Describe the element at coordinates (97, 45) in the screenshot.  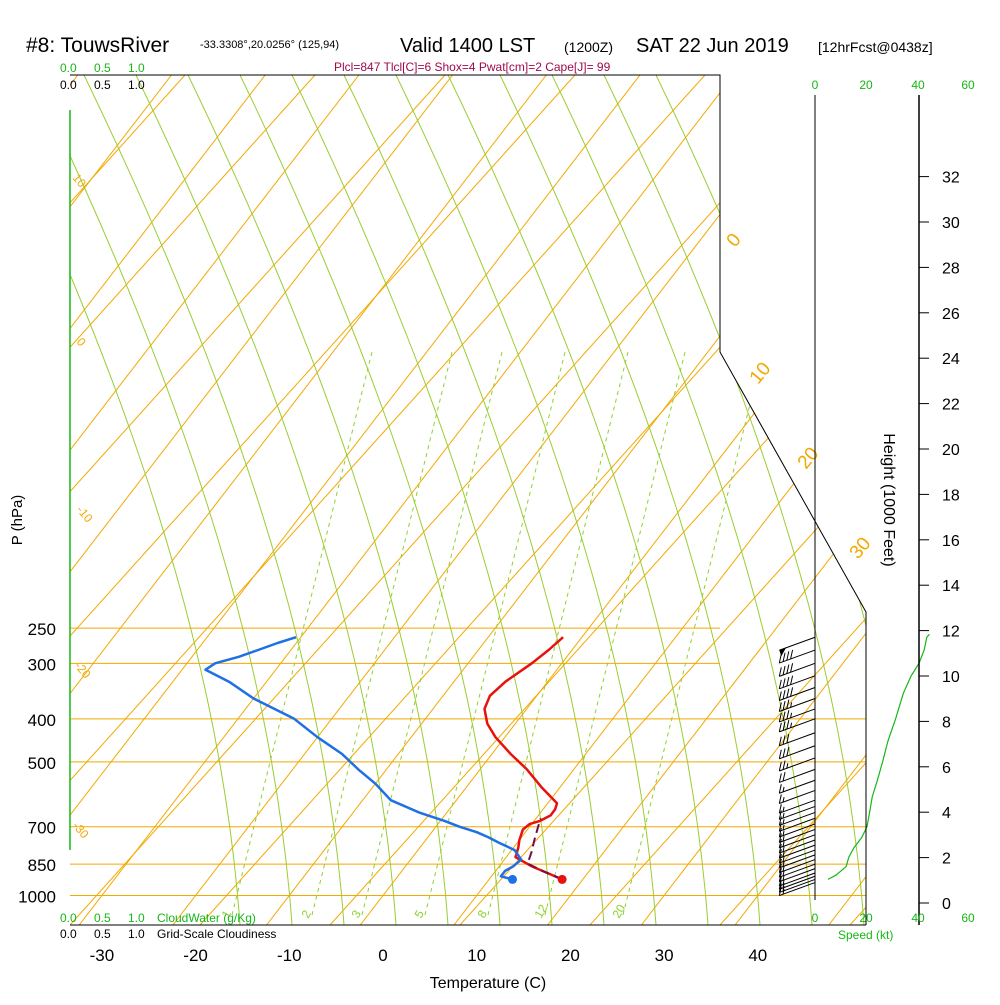
I see `chart-title-station: #8: TouwsRiver` at that location.